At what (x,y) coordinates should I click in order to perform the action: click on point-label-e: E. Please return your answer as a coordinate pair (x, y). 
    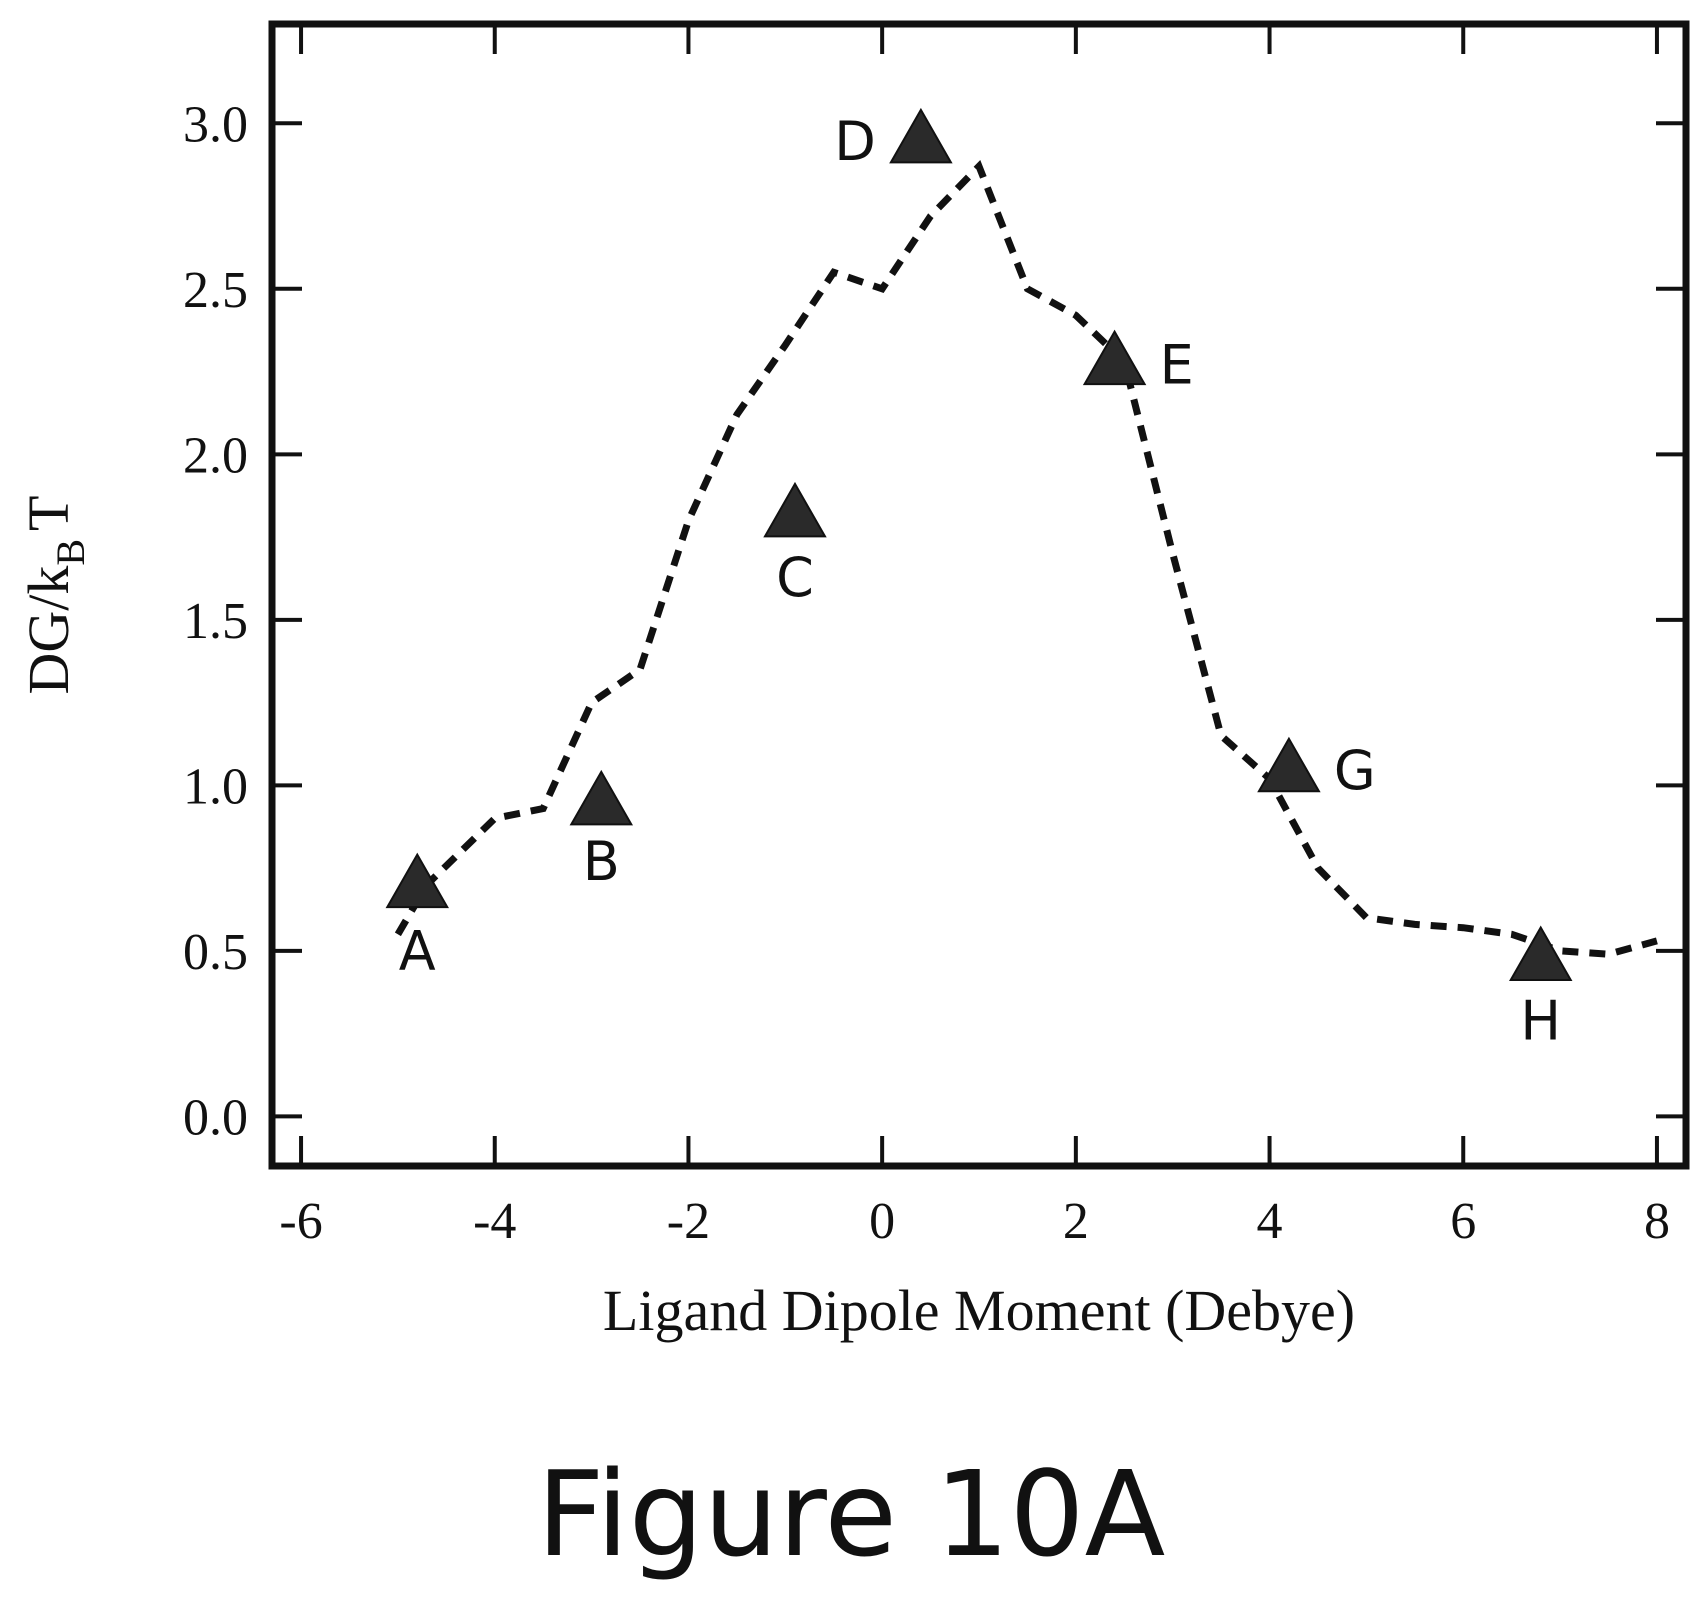
    Looking at the image, I should click on (1177, 365).